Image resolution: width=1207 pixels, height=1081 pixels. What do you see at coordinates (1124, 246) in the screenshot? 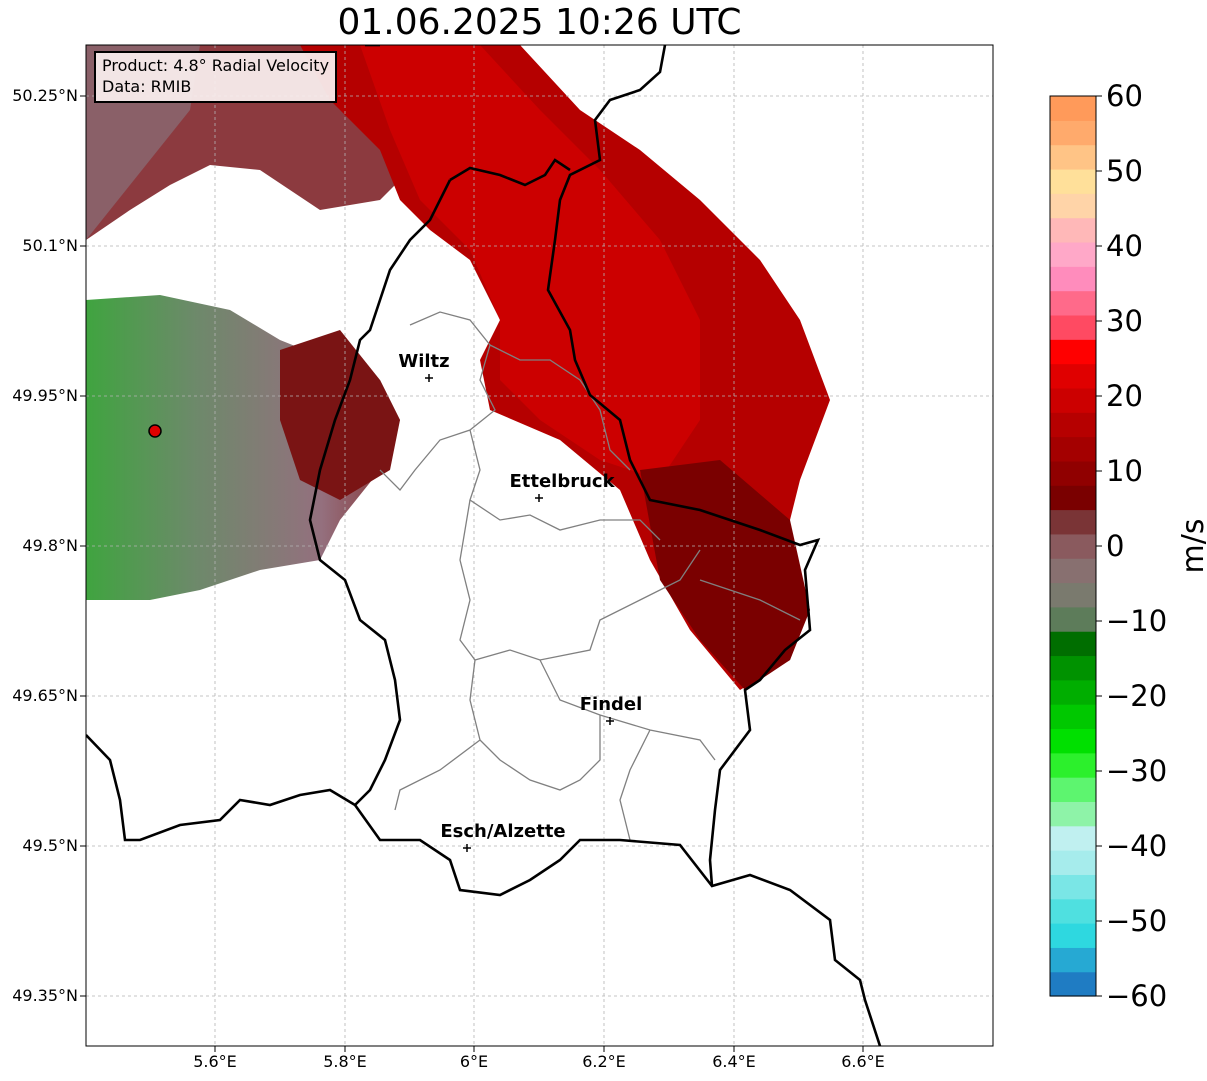
I see `colorbar-tick-label: 40` at bounding box center [1124, 246].